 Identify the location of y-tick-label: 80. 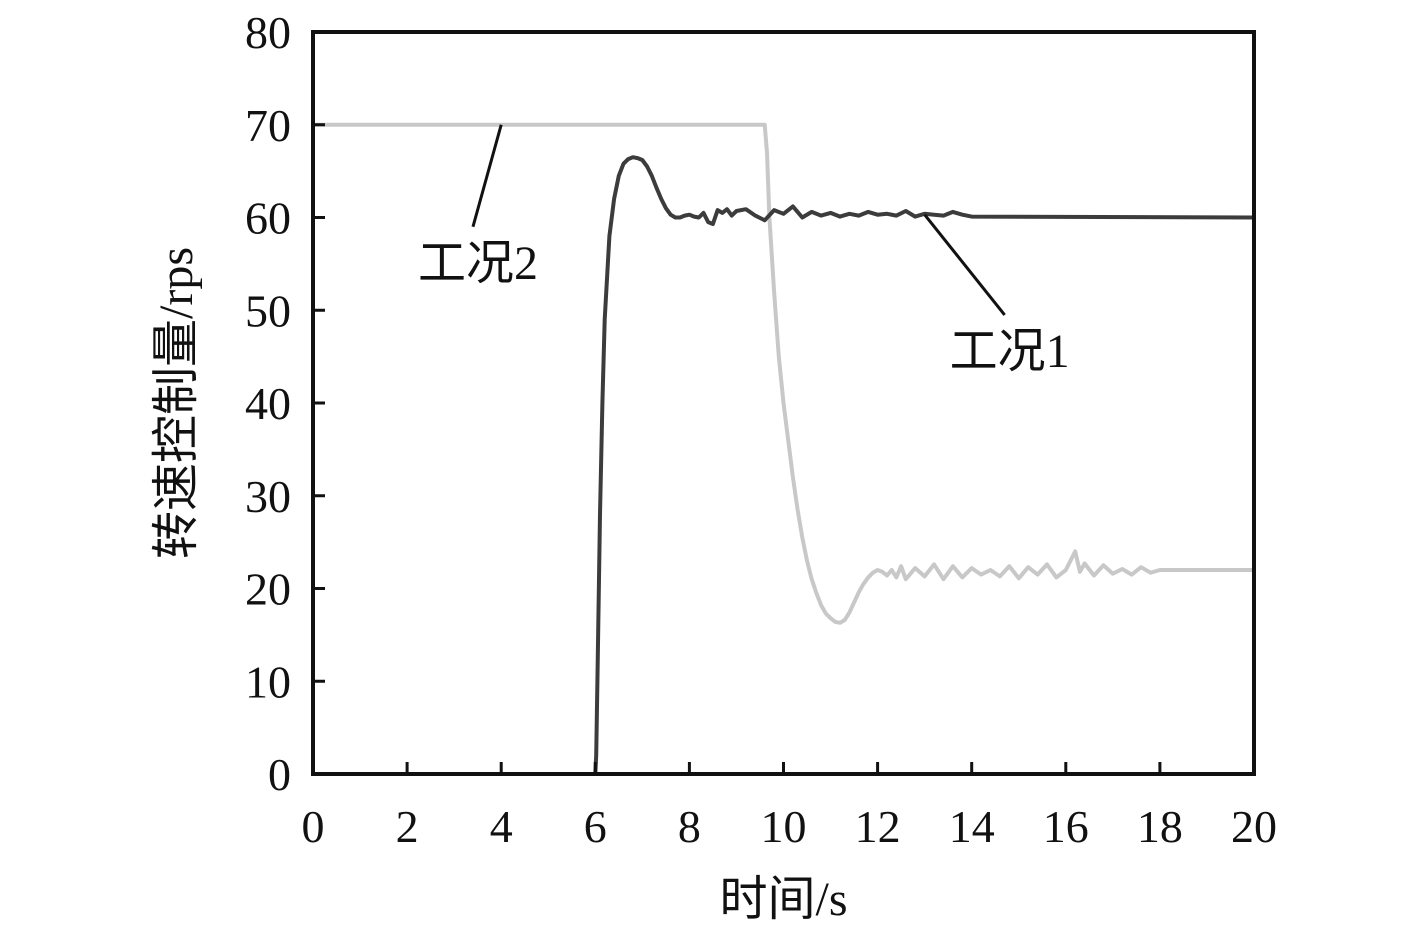
(268, 32).